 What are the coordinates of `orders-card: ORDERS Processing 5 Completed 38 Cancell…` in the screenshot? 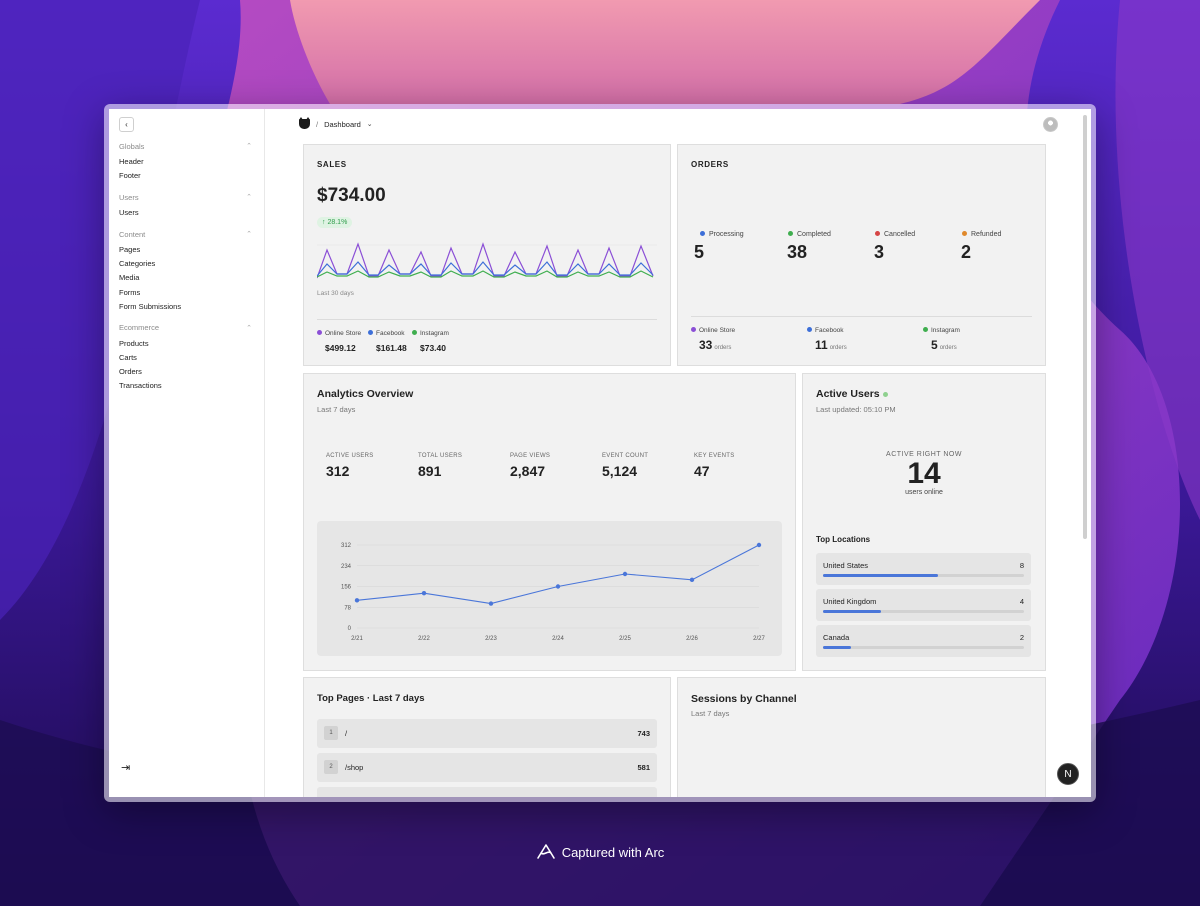 It's located at (861, 255).